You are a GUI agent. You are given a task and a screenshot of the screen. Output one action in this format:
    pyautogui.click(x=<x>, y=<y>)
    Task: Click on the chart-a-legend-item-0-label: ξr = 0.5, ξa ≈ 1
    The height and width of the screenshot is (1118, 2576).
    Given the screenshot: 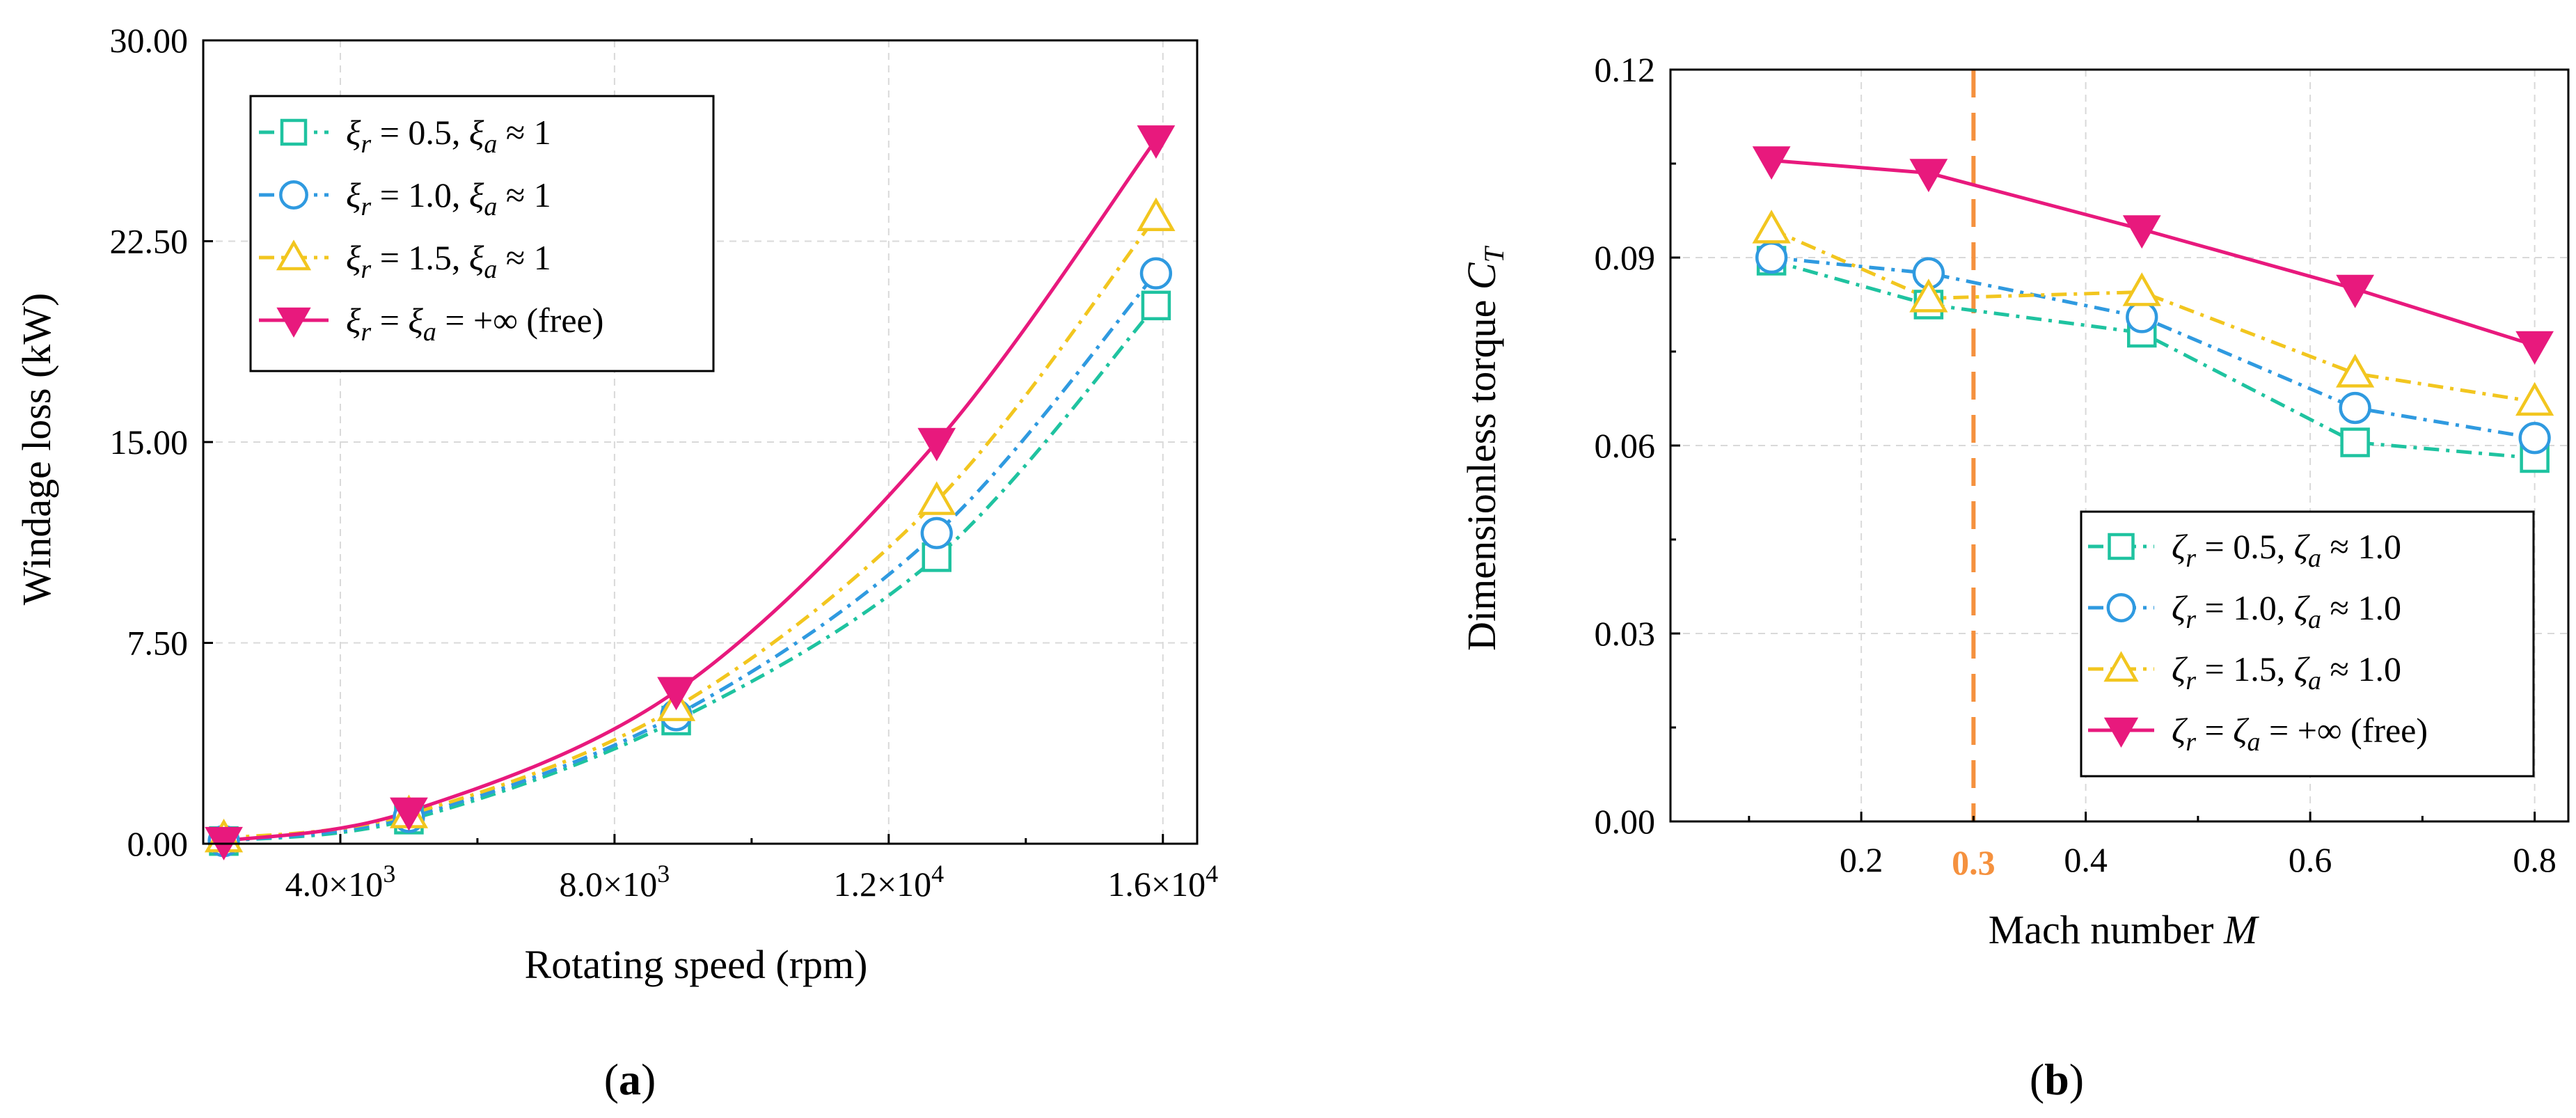 What is the action you would take?
    pyautogui.click(x=448, y=136)
    